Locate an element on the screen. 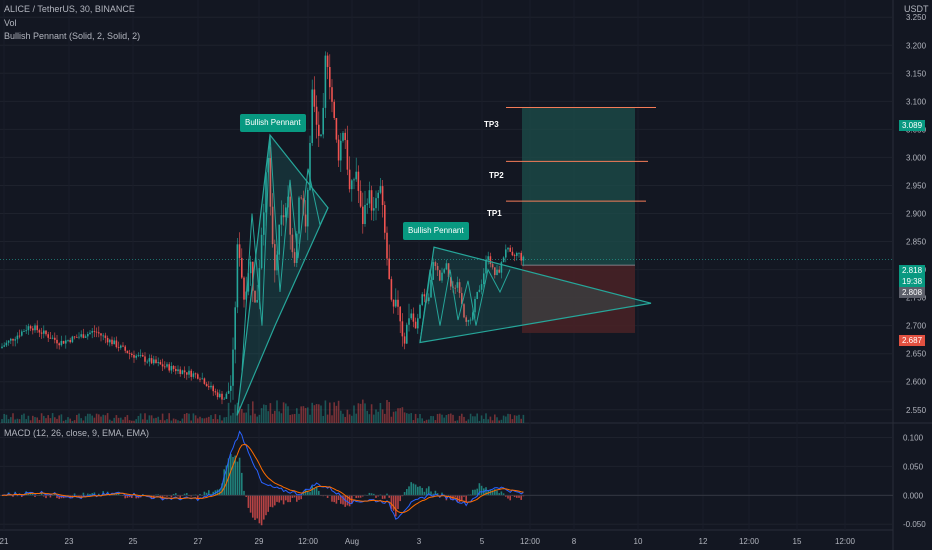  volume-legend: Vol is located at coordinates (10, 23).